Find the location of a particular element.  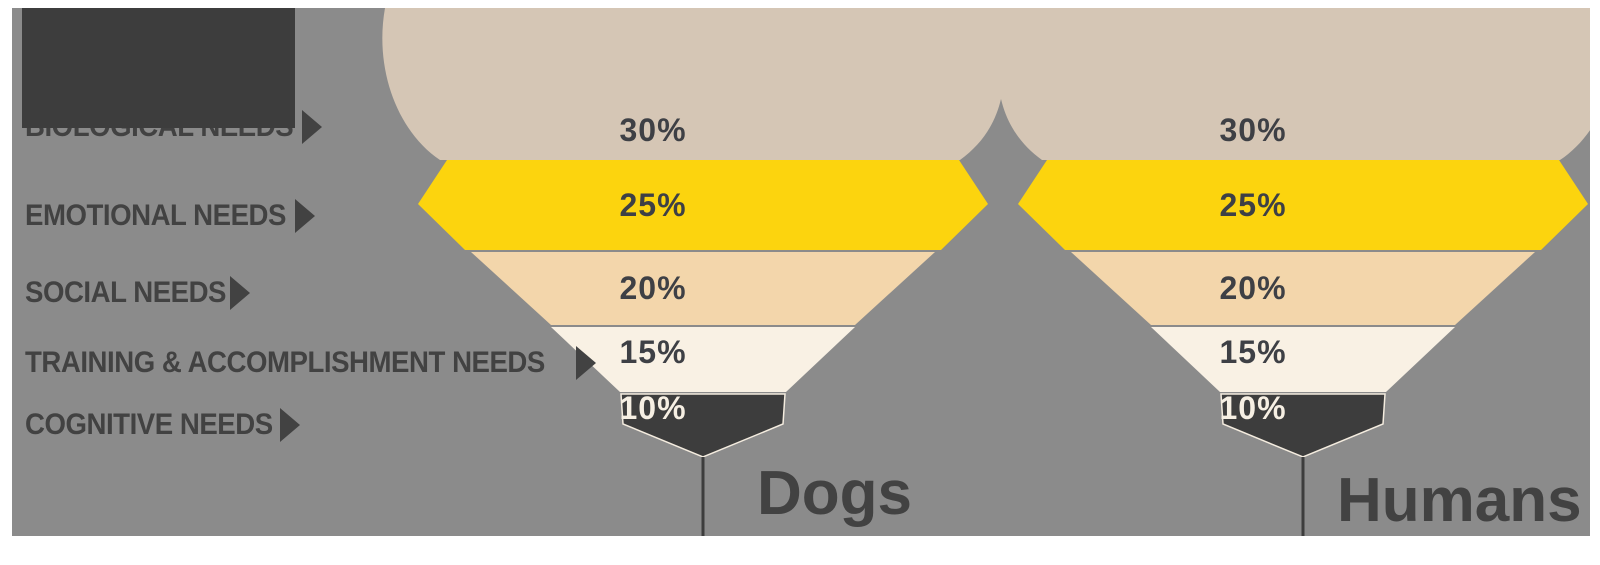

band-15pct-right is located at coordinates (1303, 359).